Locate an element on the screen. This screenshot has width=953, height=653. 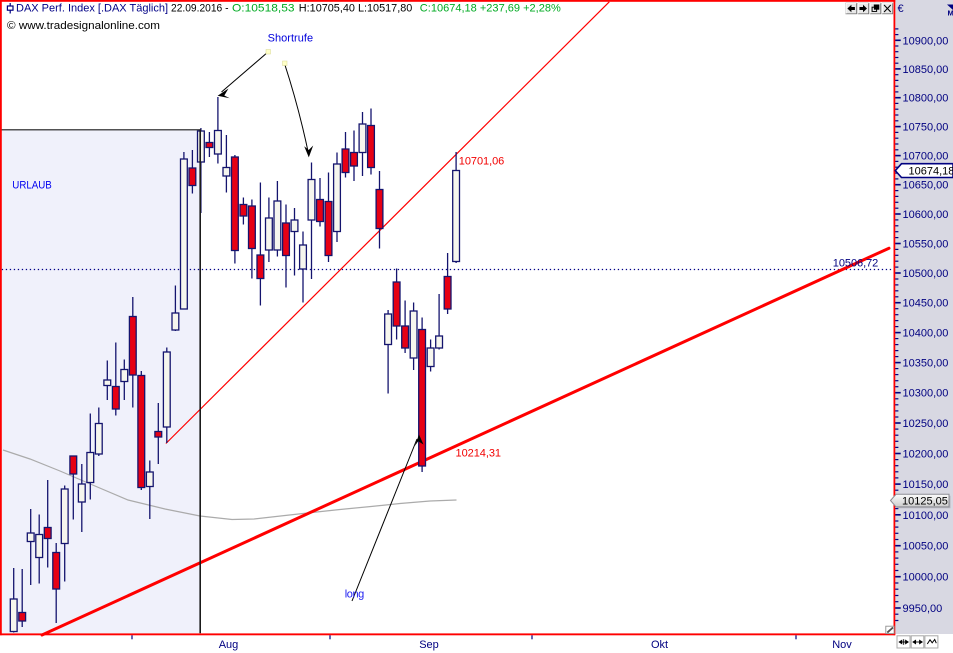
svg-text: 10506,72 is located at coordinates (856, 264).